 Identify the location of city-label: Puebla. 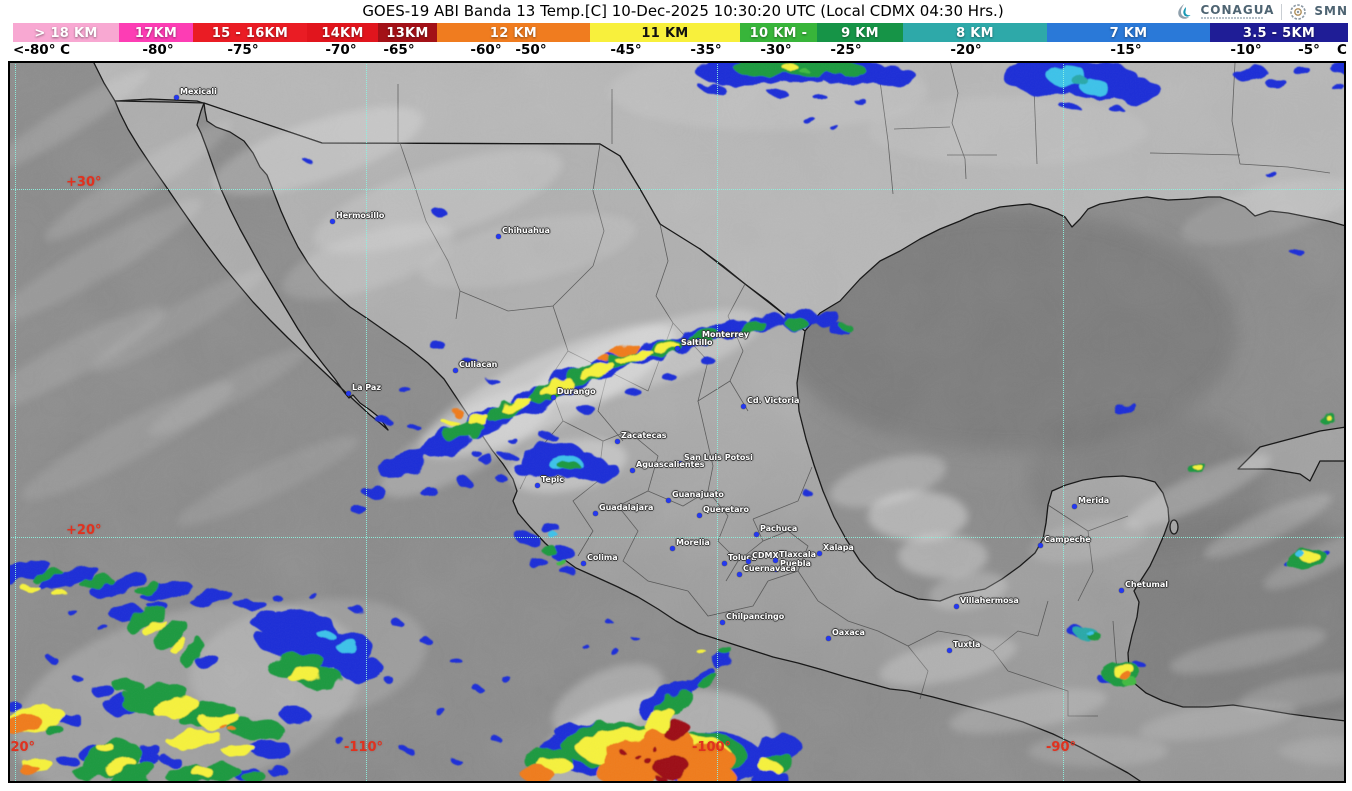
(795, 563).